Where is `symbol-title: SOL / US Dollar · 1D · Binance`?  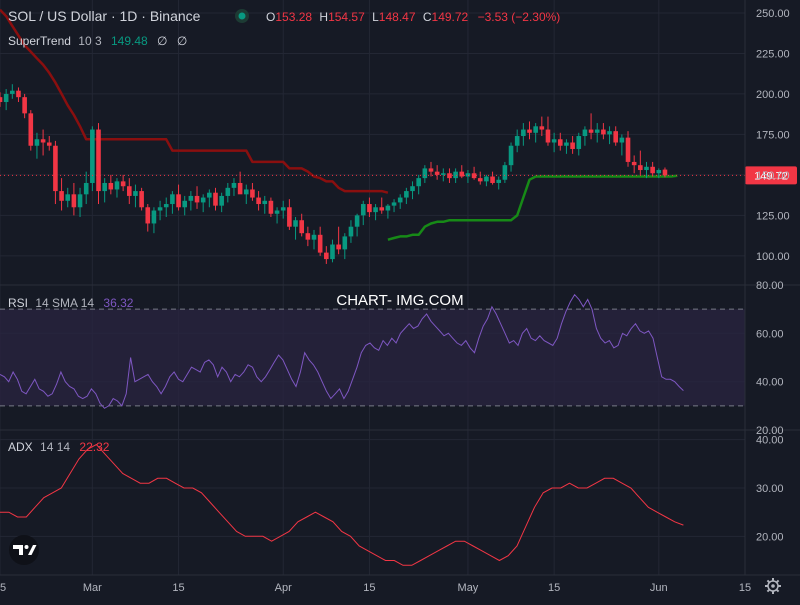 symbol-title: SOL / US Dollar · 1D · Binance is located at coordinates (104, 16).